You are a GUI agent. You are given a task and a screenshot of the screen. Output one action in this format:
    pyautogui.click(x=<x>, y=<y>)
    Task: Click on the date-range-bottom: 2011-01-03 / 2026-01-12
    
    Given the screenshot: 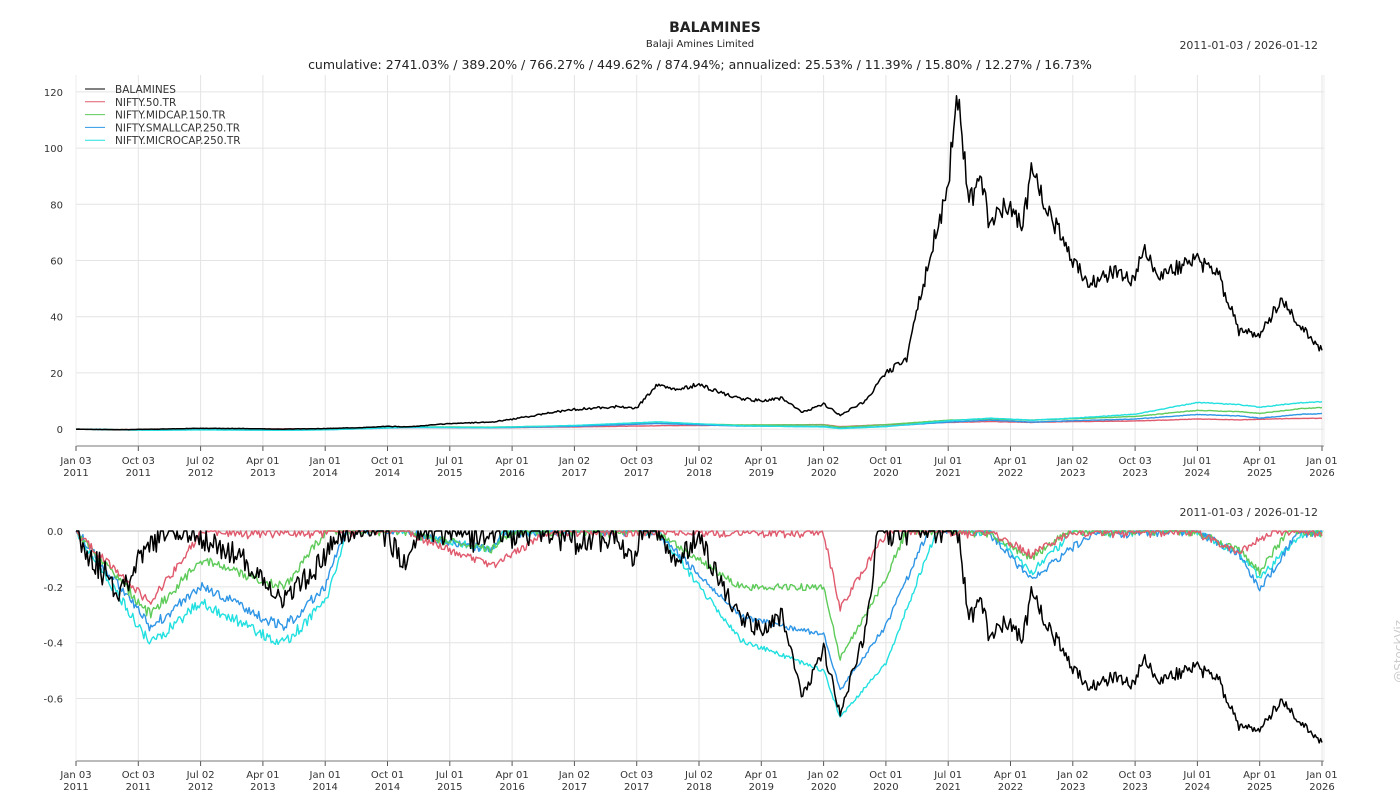 What is the action you would take?
    pyautogui.click(x=1248, y=512)
    